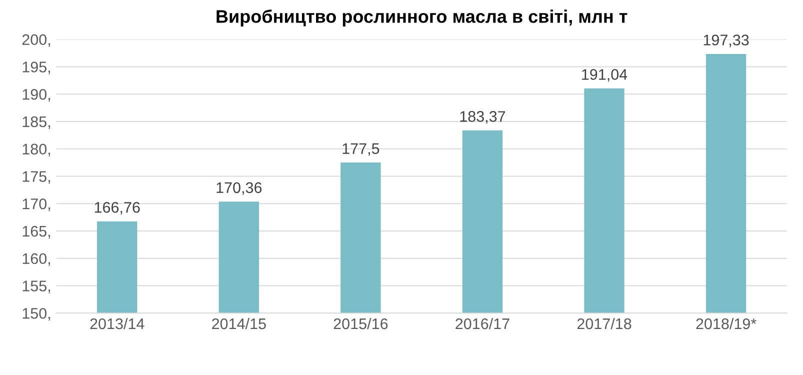 Image resolution: width=803 pixels, height=375 pixels. I want to click on data-label: 177,5, so click(361, 149).